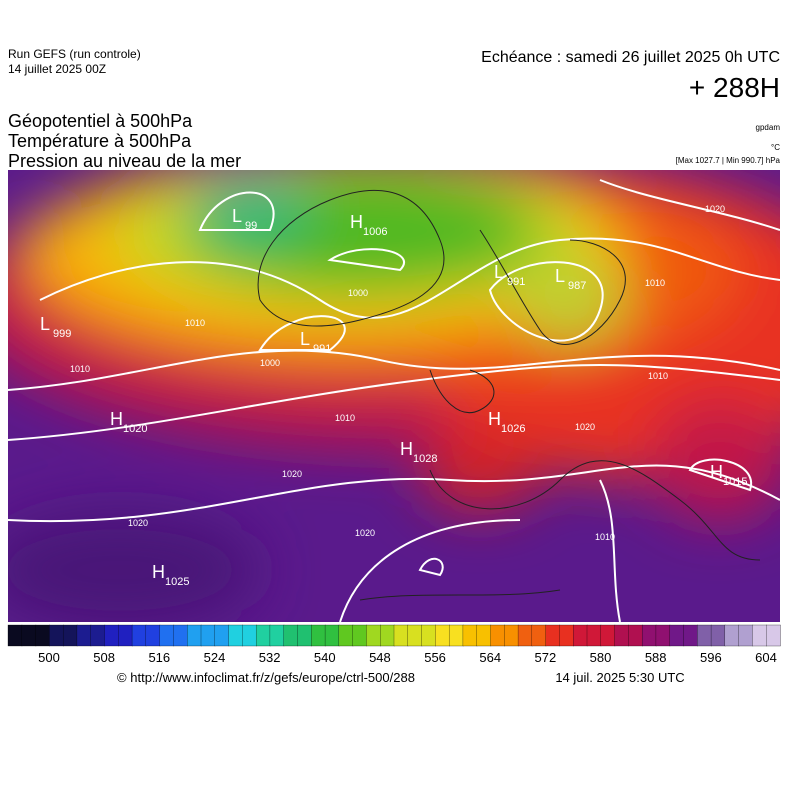 The height and width of the screenshot is (794, 788). Describe the element at coordinates (251, 226) in the screenshot. I see `pressure-value: 99` at that location.